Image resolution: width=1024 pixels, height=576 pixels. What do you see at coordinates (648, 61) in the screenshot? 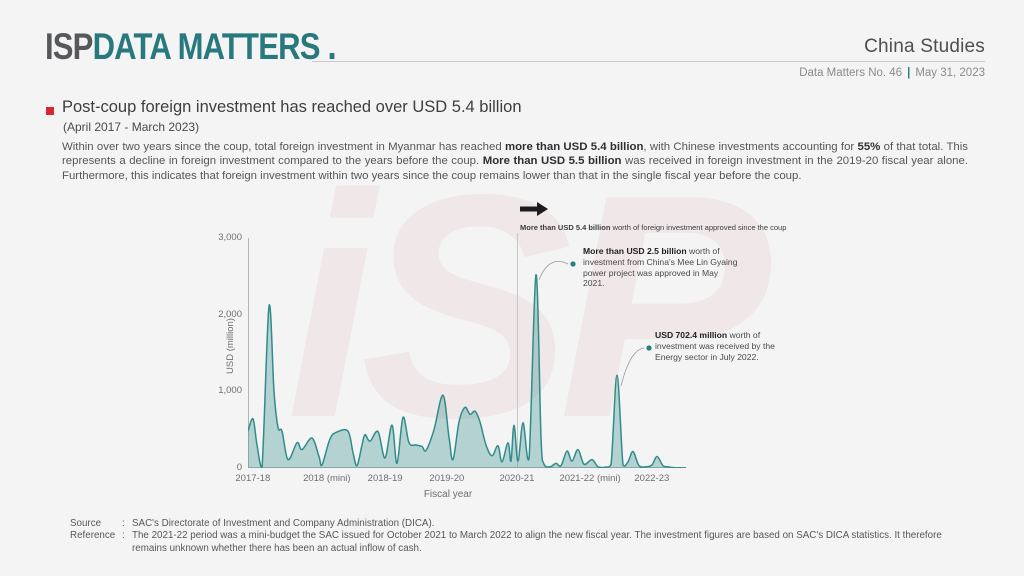
I see `header-divider` at bounding box center [648, 61].